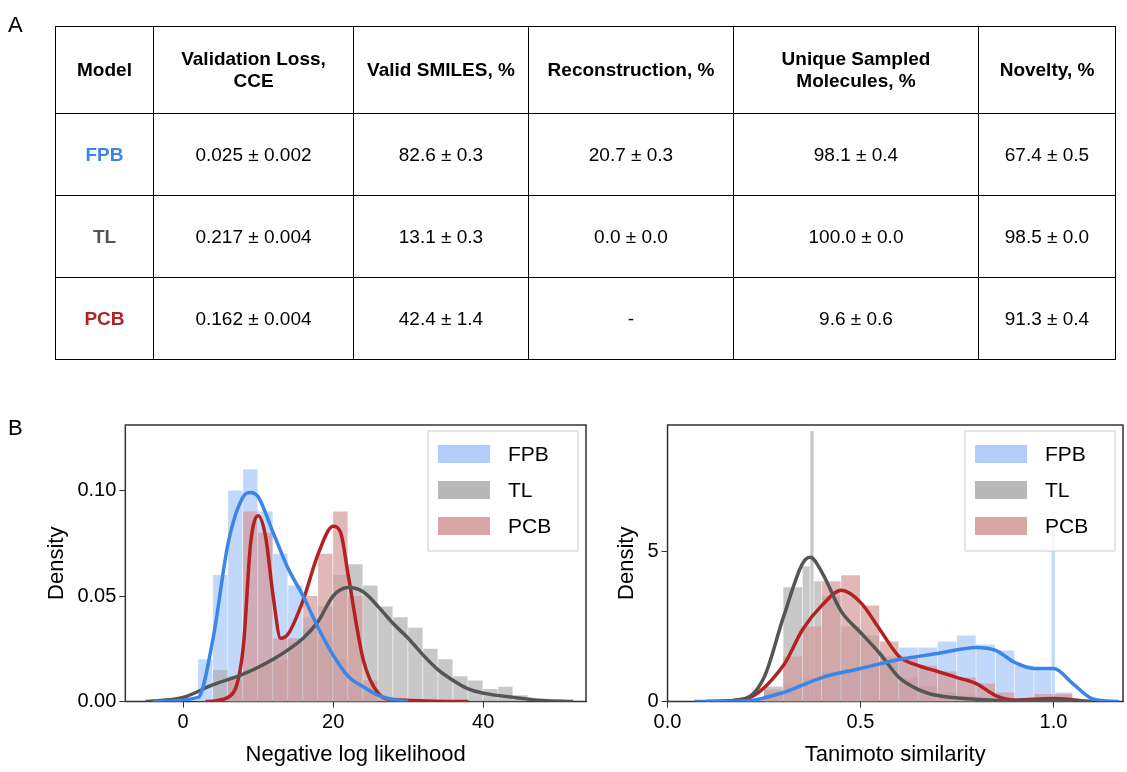 This screenshot has height=772, width=1127. Describe the element at coordinates (1047, 236) in the screenshot. I see `text: 98.5 ± 0.0` at that location.